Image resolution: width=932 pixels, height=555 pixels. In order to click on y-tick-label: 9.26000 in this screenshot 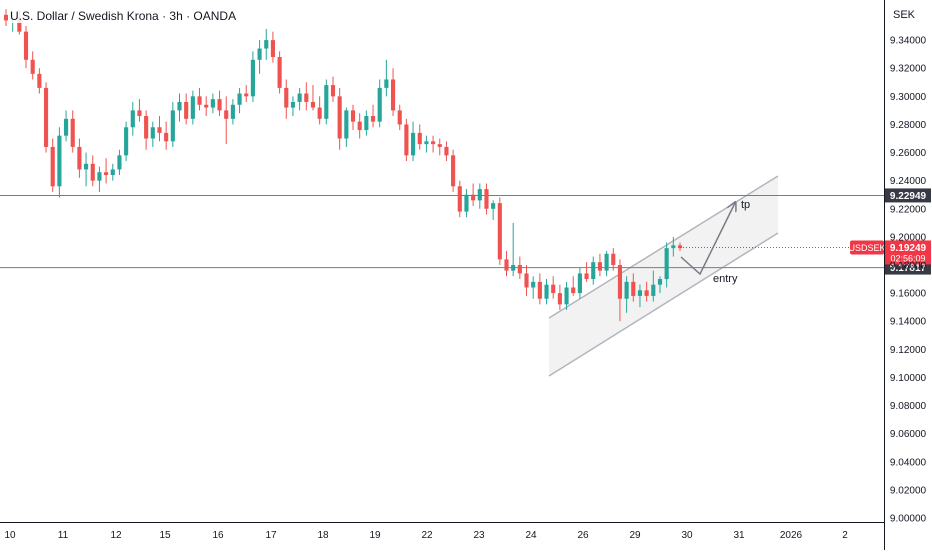, I will do `click(908, 153)`.